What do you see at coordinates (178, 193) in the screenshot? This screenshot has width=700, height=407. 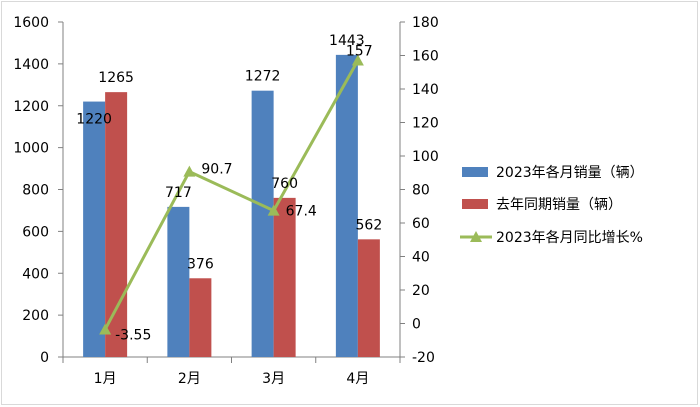 I see `data-label-2023: 717` at bounding box center [178, 193].